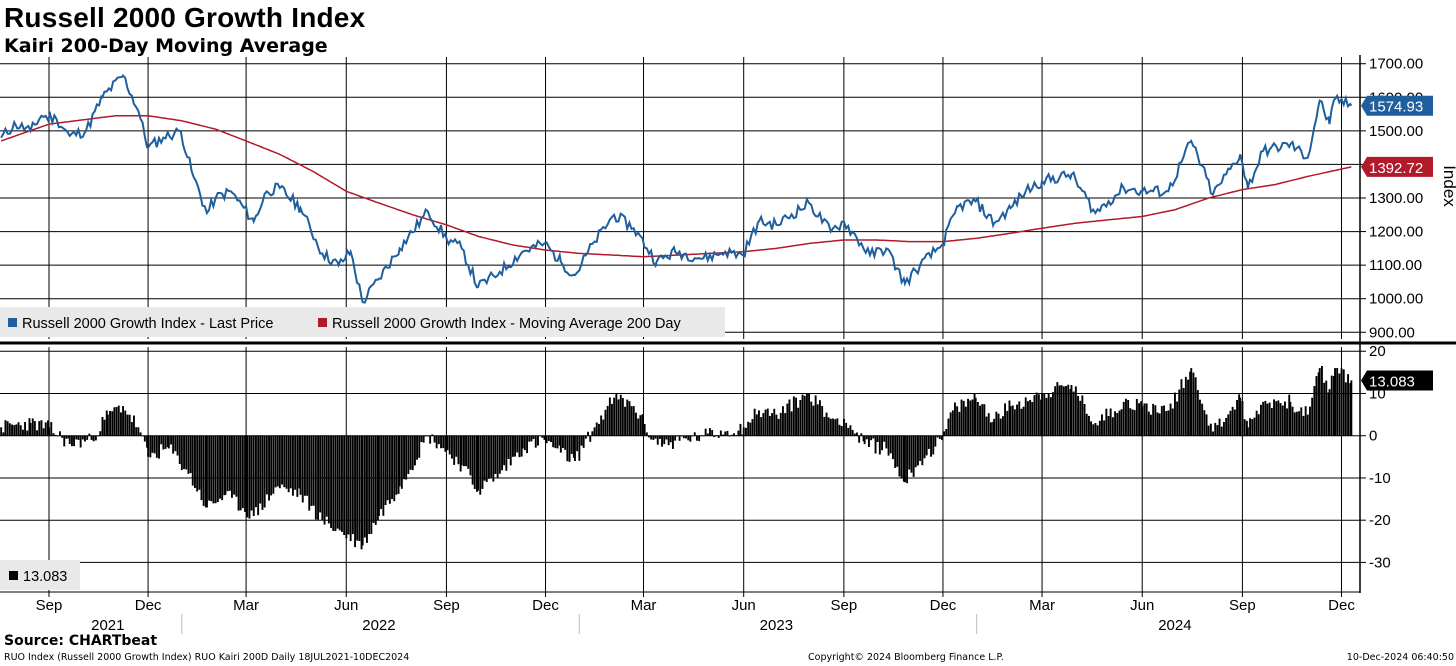 This screenshot has width=1456, height=666. Describe the element at coordinates (107, 625) in the screenshot. I see `x-year-label: 2021` at that location.